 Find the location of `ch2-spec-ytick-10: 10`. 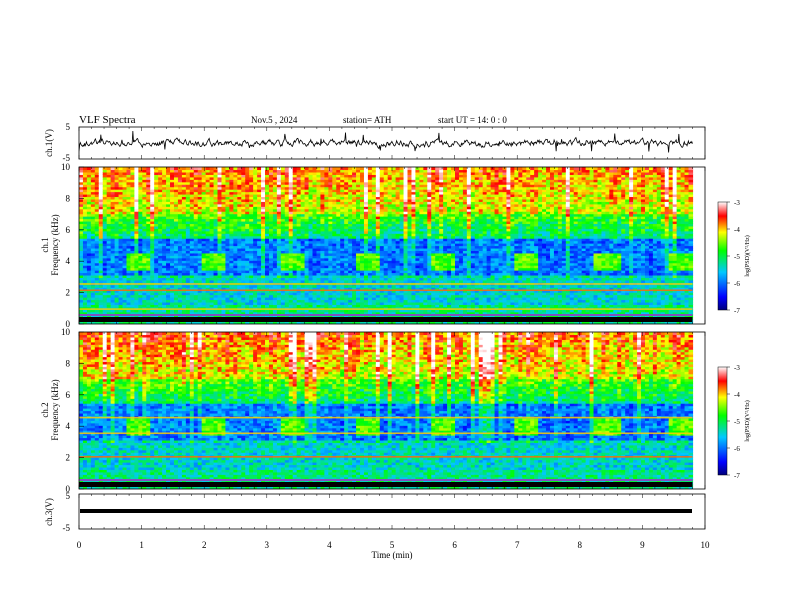

ch2-spec-ytick-10: 10 is located at coordinates (66, 332).